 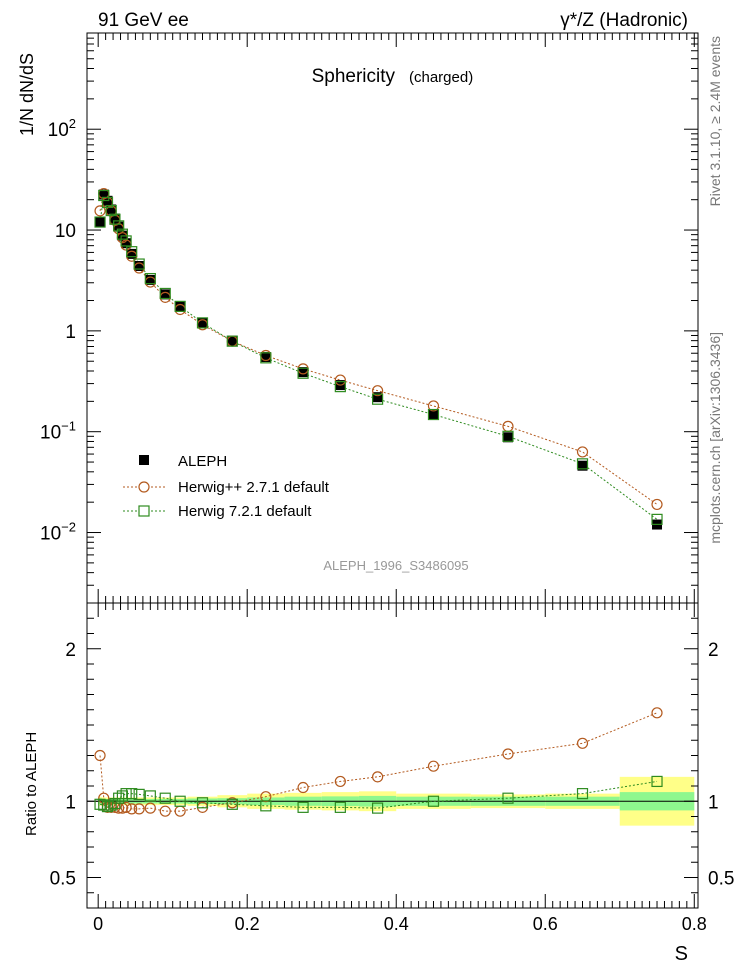 I want to click on x-tick-label: 0.4, so click(x=396, y=924).